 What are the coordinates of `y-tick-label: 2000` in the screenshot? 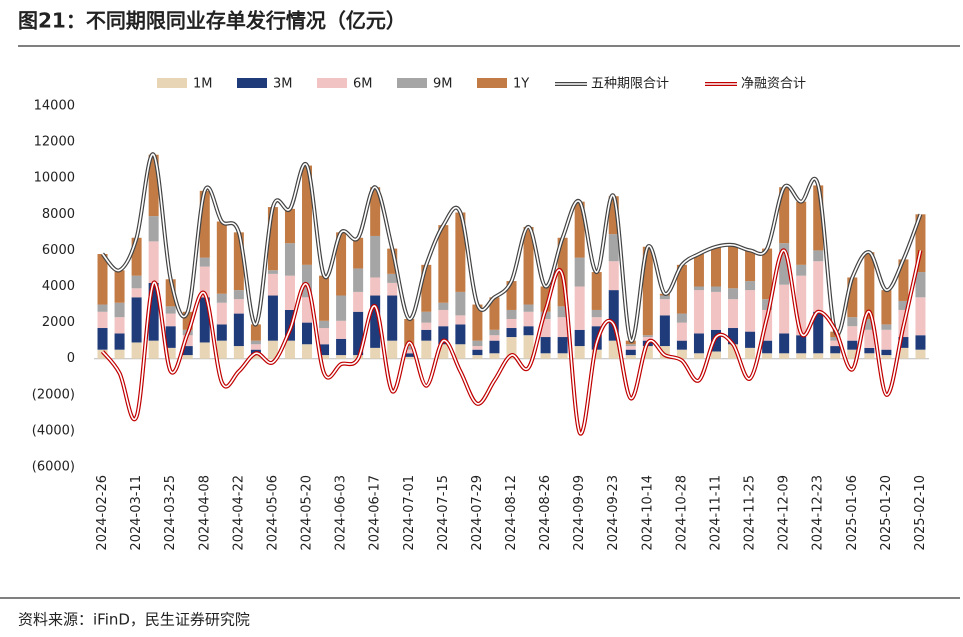 It's located at (58, 322).